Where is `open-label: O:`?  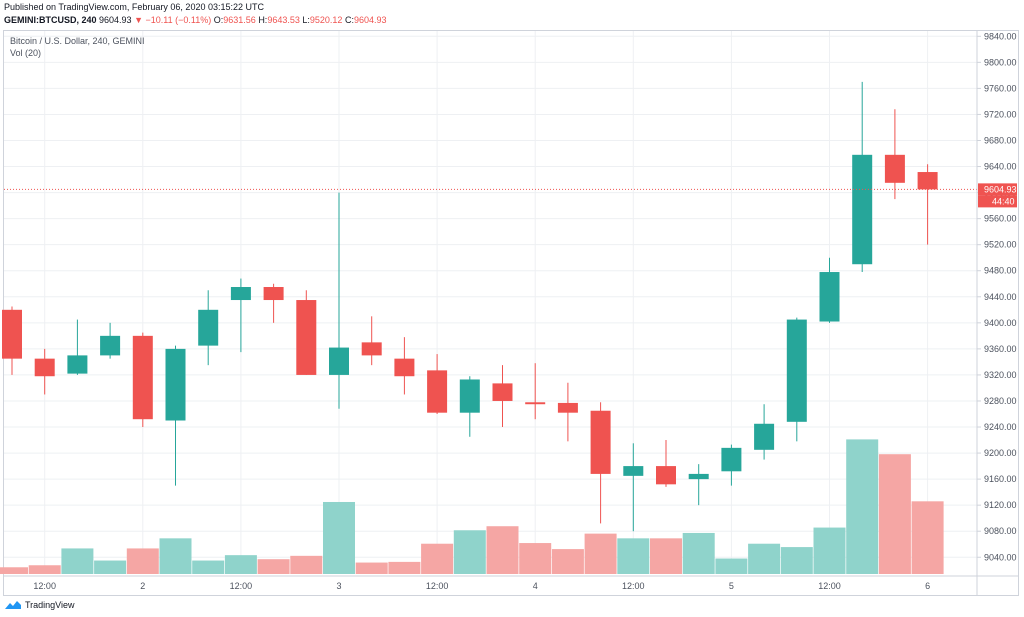
open-label: O: is located at coordinates (218, 20).